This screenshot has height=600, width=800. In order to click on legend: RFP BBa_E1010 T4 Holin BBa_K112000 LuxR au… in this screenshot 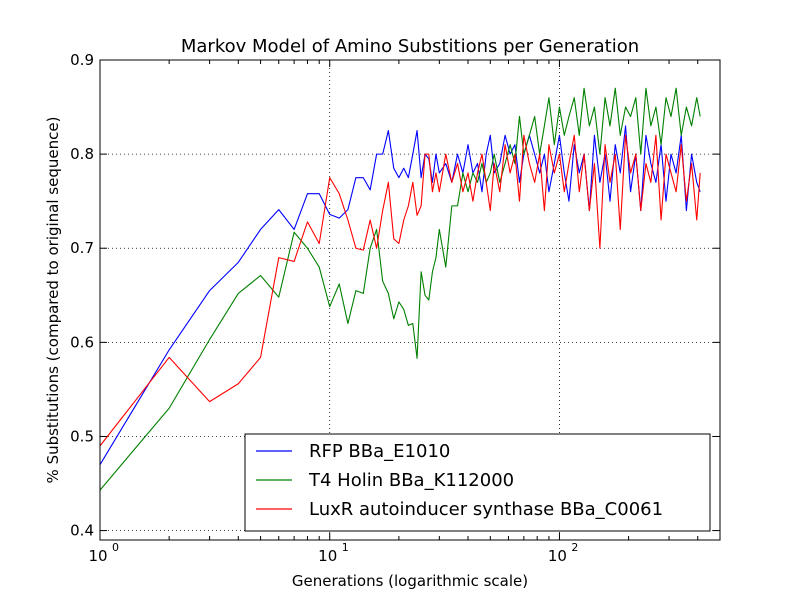, I will do `click(477, 482)`.